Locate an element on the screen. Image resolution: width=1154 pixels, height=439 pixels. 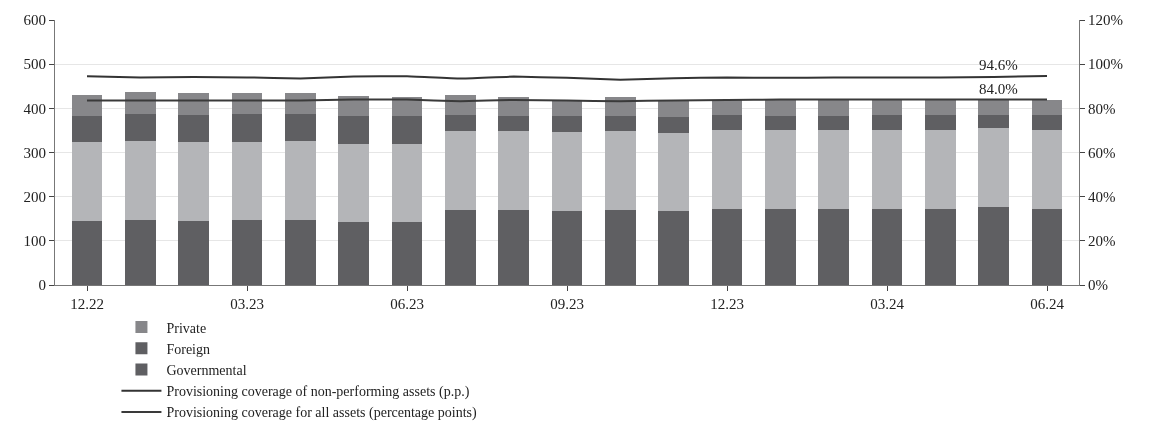
annotation: 94.6% is located at coordinates (998, 65).